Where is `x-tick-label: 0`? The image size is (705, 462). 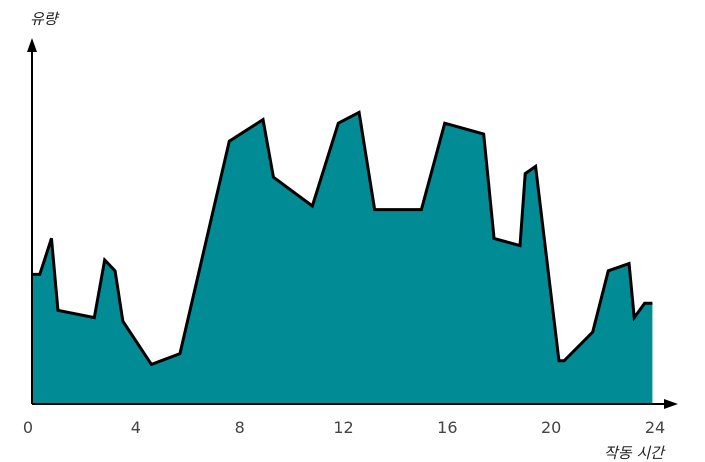 x-tick-label: 0 is located at coordinates (28, 427).